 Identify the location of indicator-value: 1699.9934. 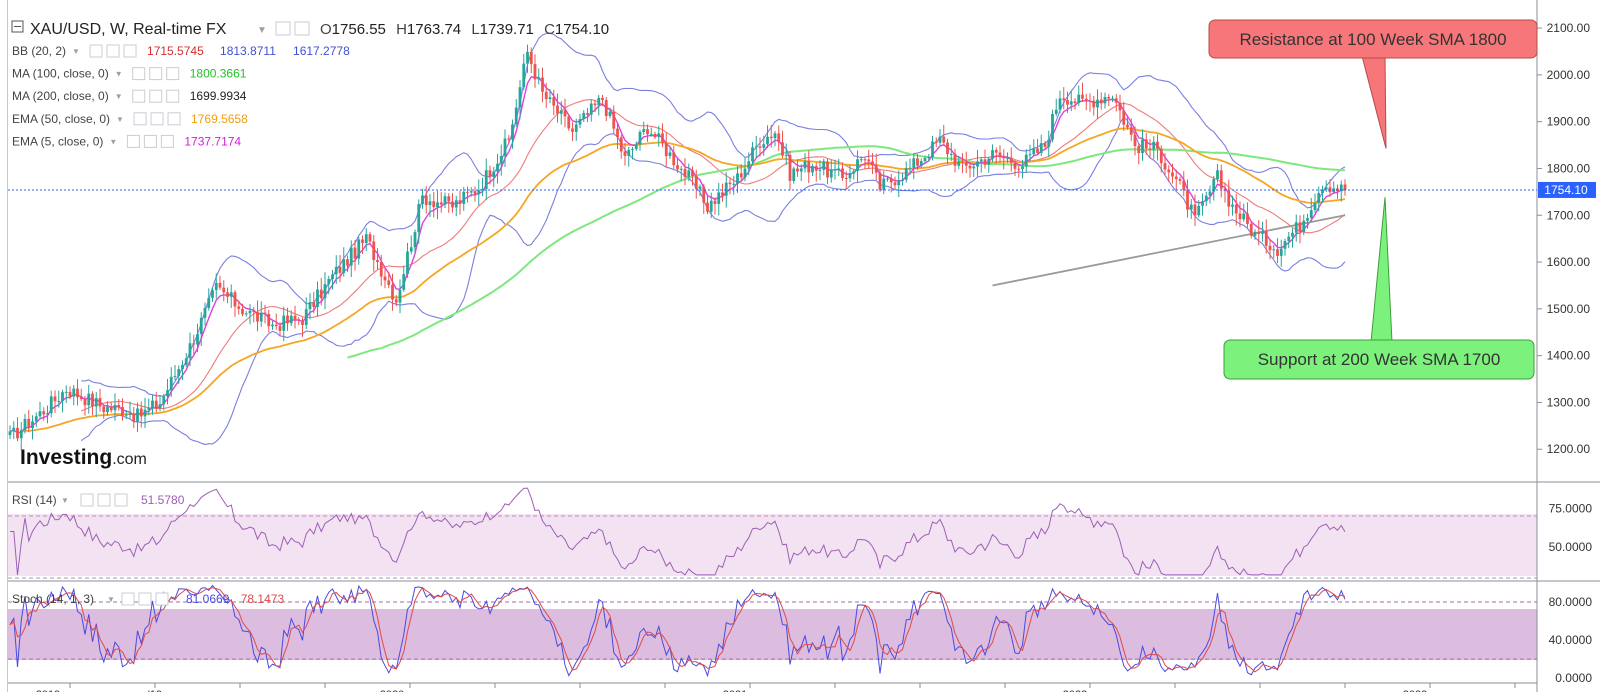
(218, 96).